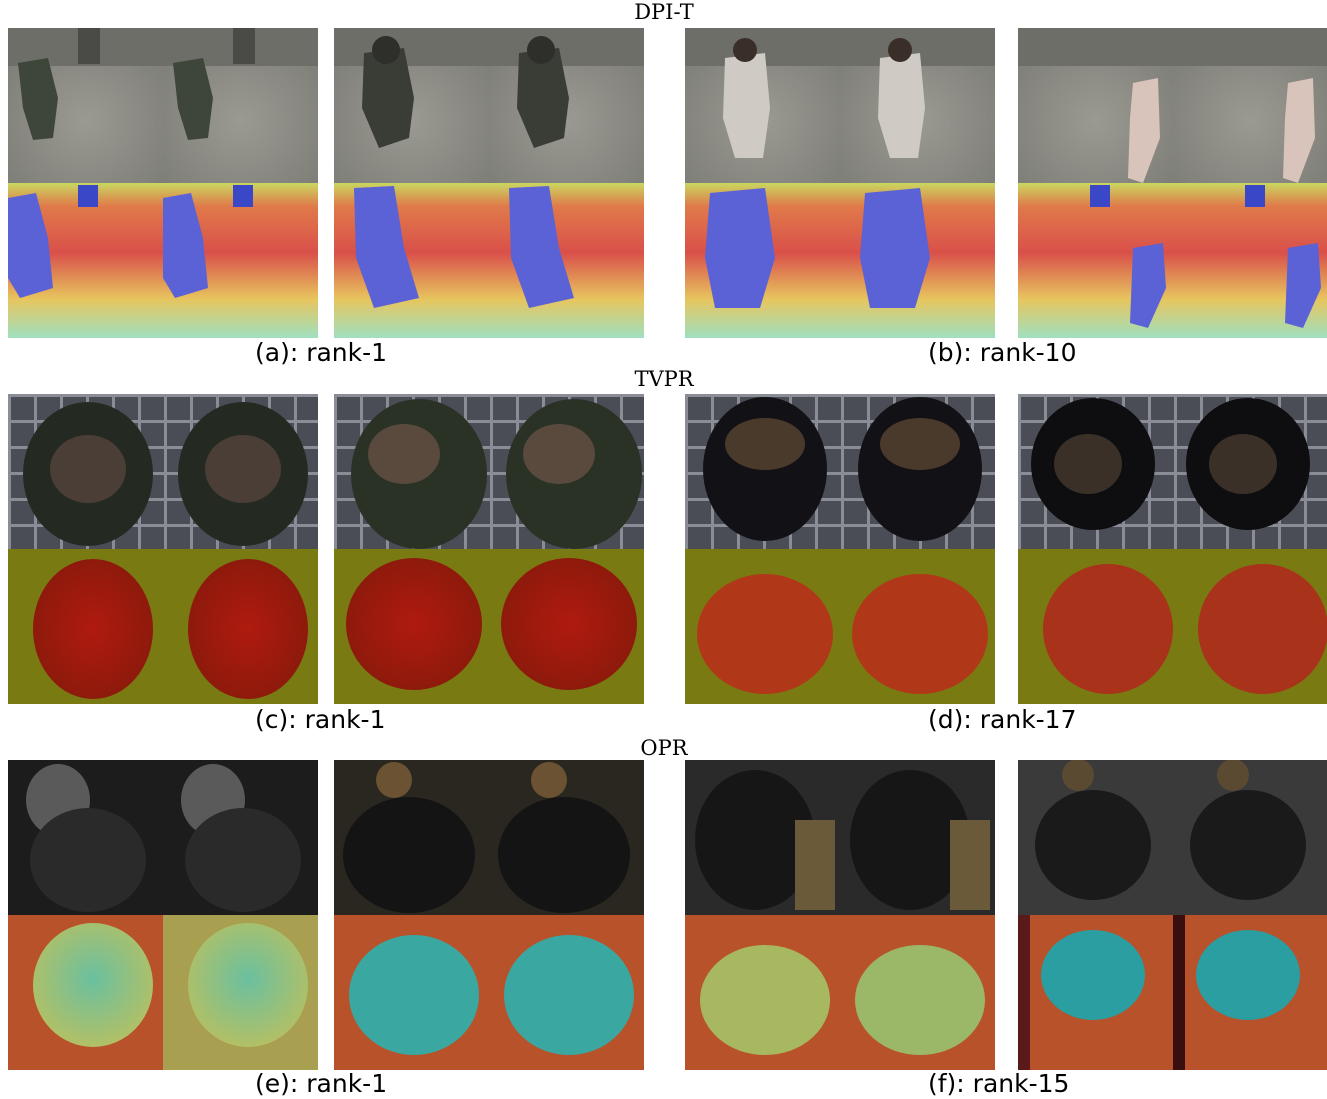 This screenshot has width=1327, height=1099. What do you see at coordinates (489, 915) in the screenshot?
I see `opr-pair-e-match` at bounding box center [489, 915].